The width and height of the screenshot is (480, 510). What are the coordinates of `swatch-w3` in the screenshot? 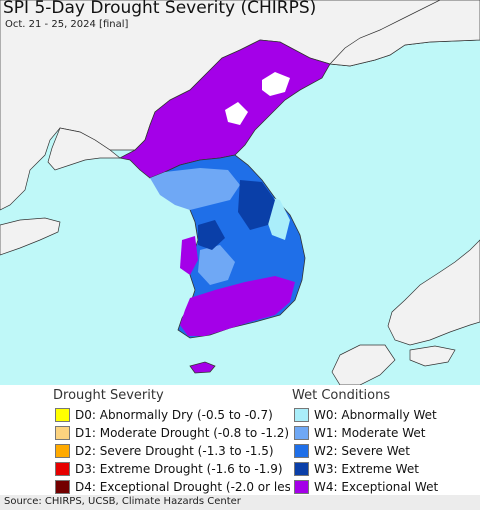 It's located at (301, 469).